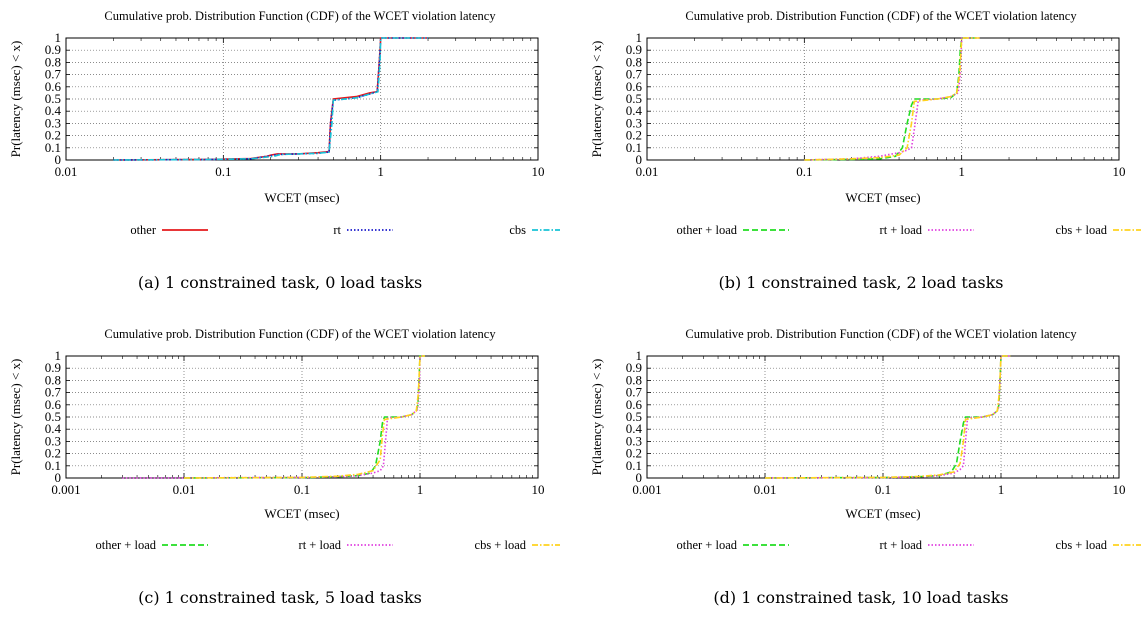 This screenshot has width=1141, height=624. What do you see at coordinates (861, 597) in the screenshot?
I see `chart-caption-d: (d) 1 constrained task, 10 load tasks` at bounding box center [861, 597].